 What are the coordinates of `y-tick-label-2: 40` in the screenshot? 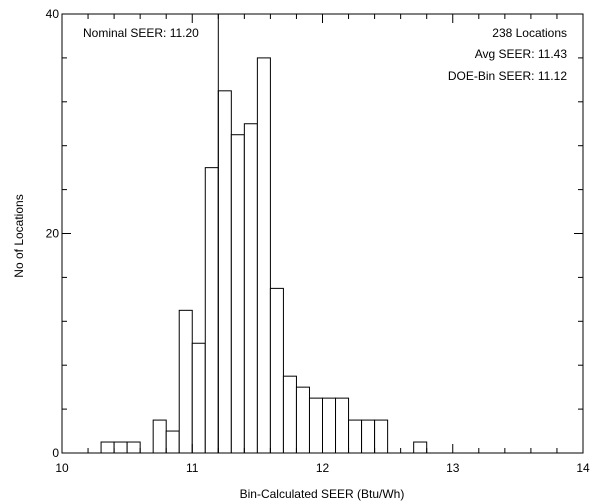 It's located at (53, 14).